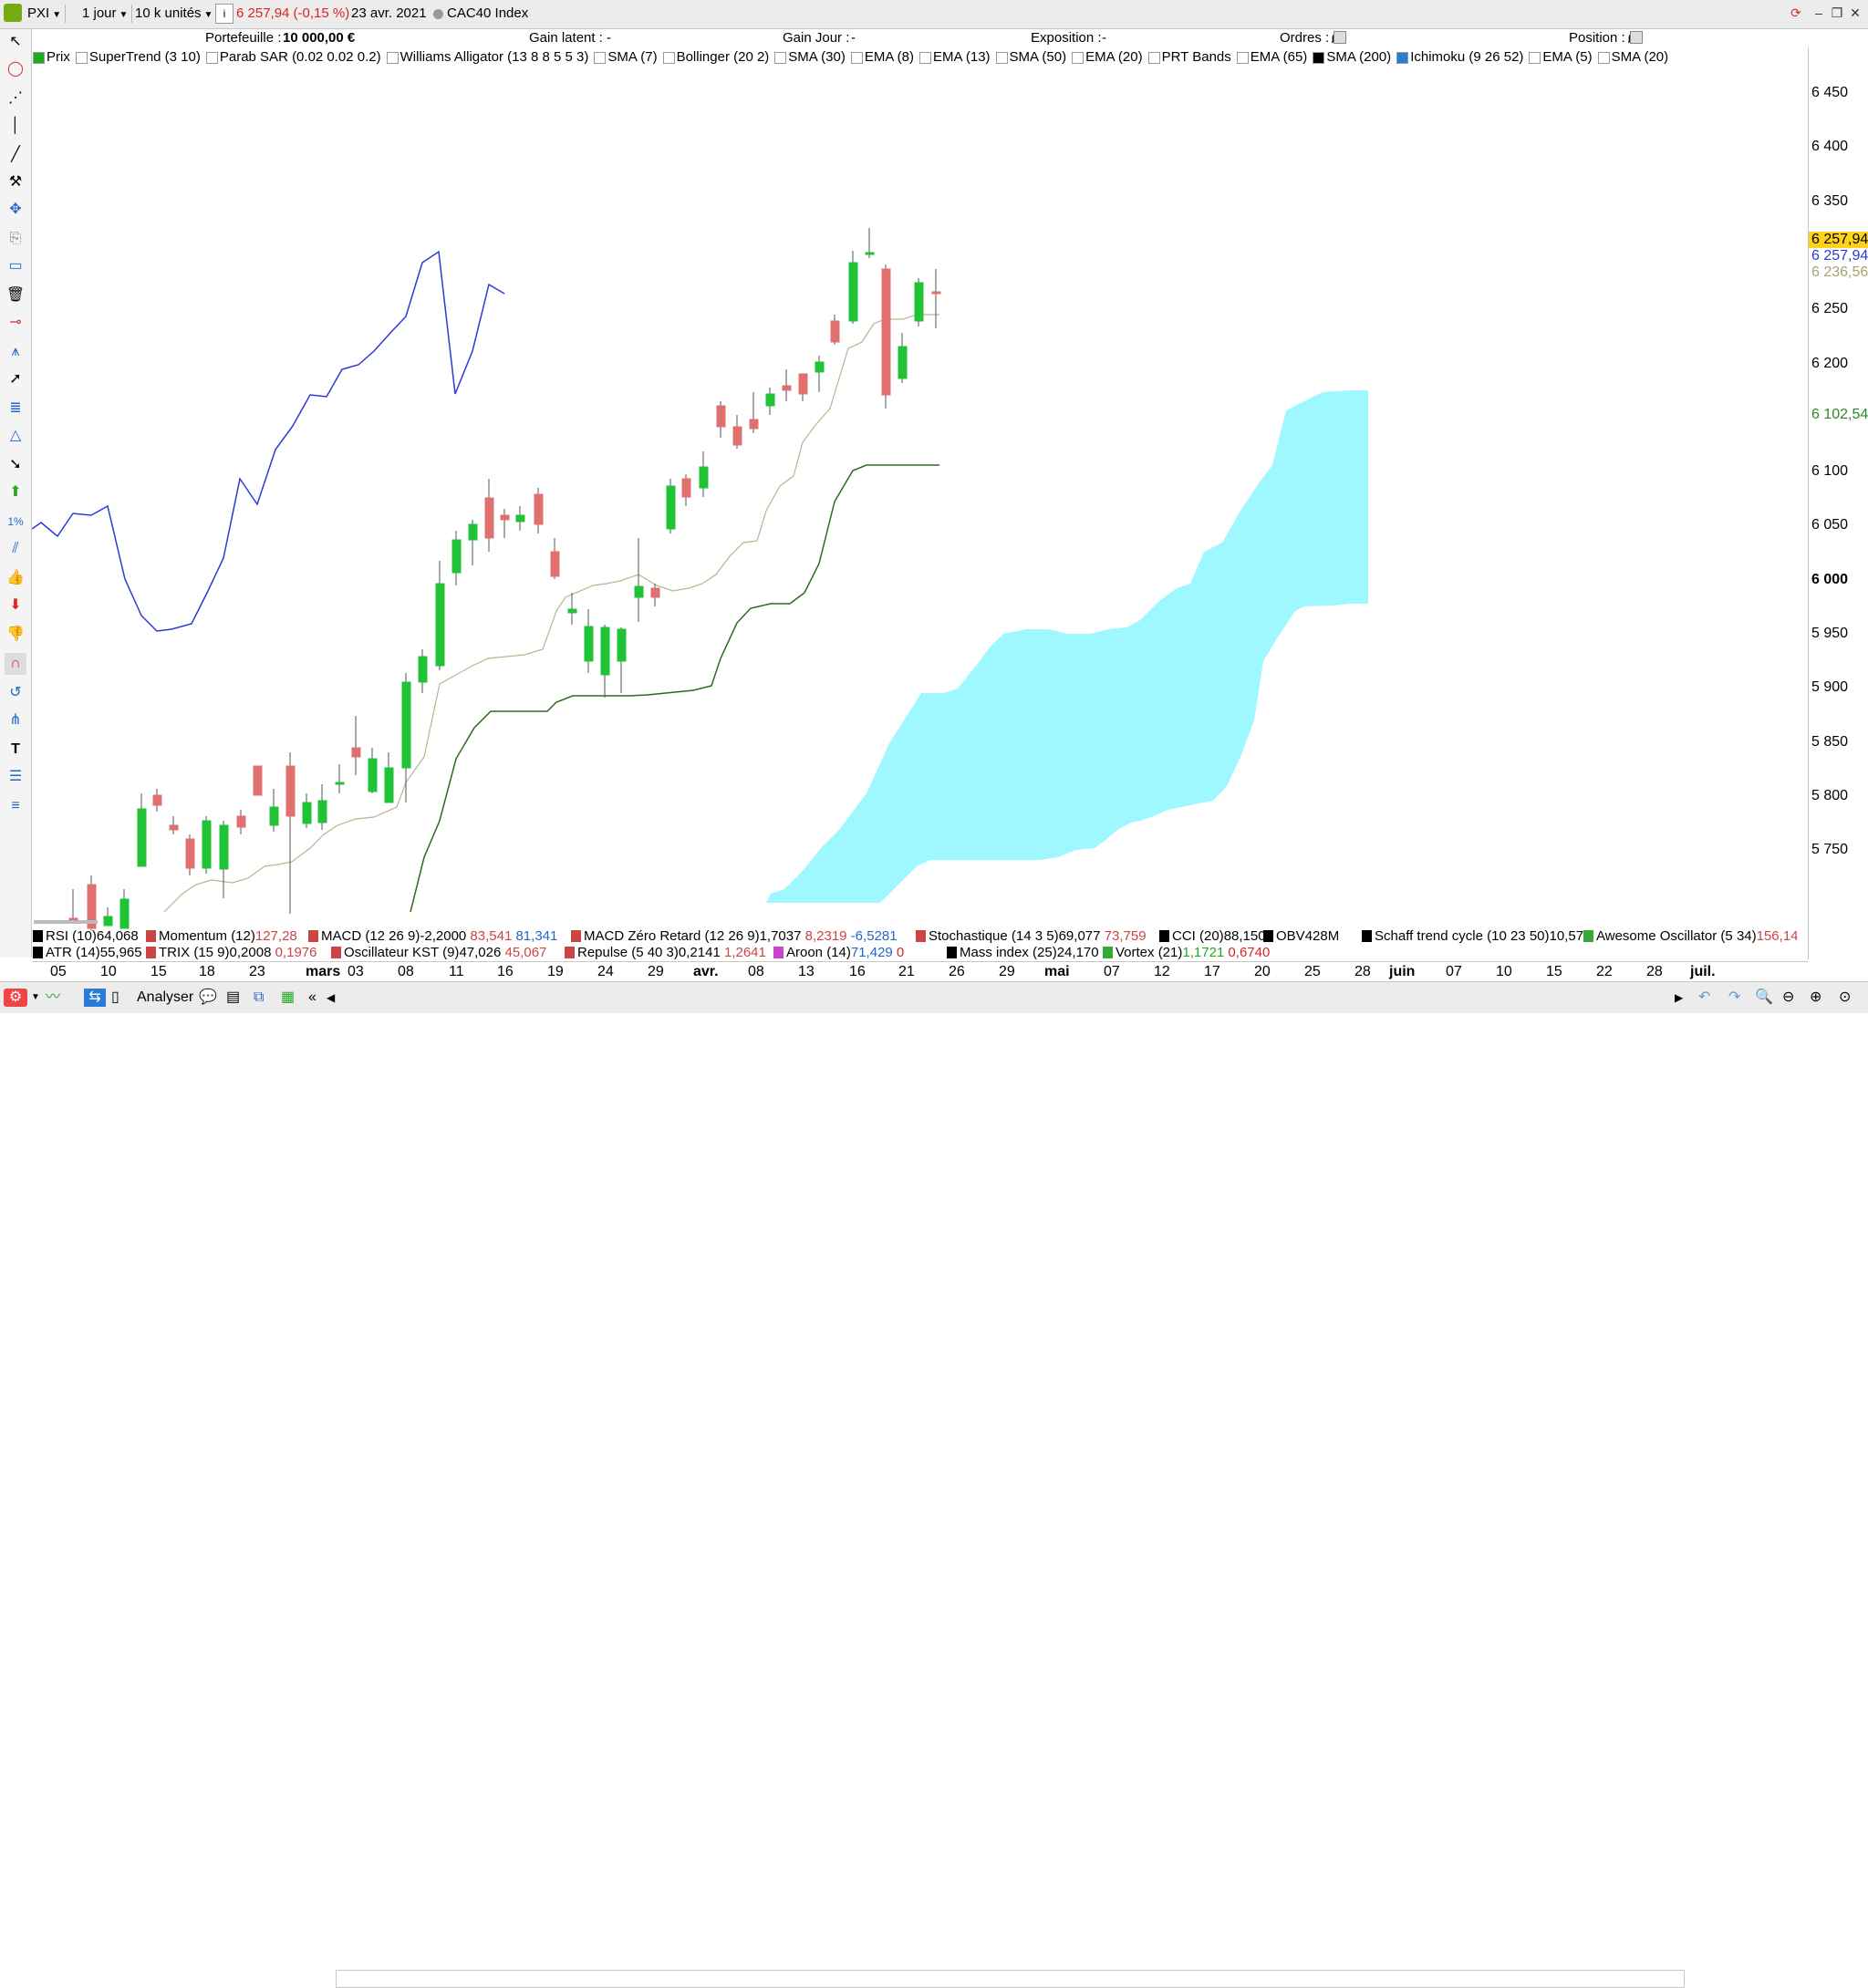  I want to click on ellipse-tool-icon: ◯, so click(15, 69).